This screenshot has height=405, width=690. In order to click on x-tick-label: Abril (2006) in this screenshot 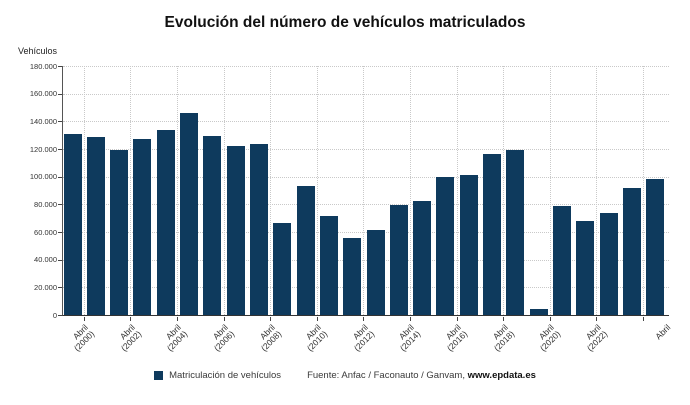, I will do `click(223, 337)`.